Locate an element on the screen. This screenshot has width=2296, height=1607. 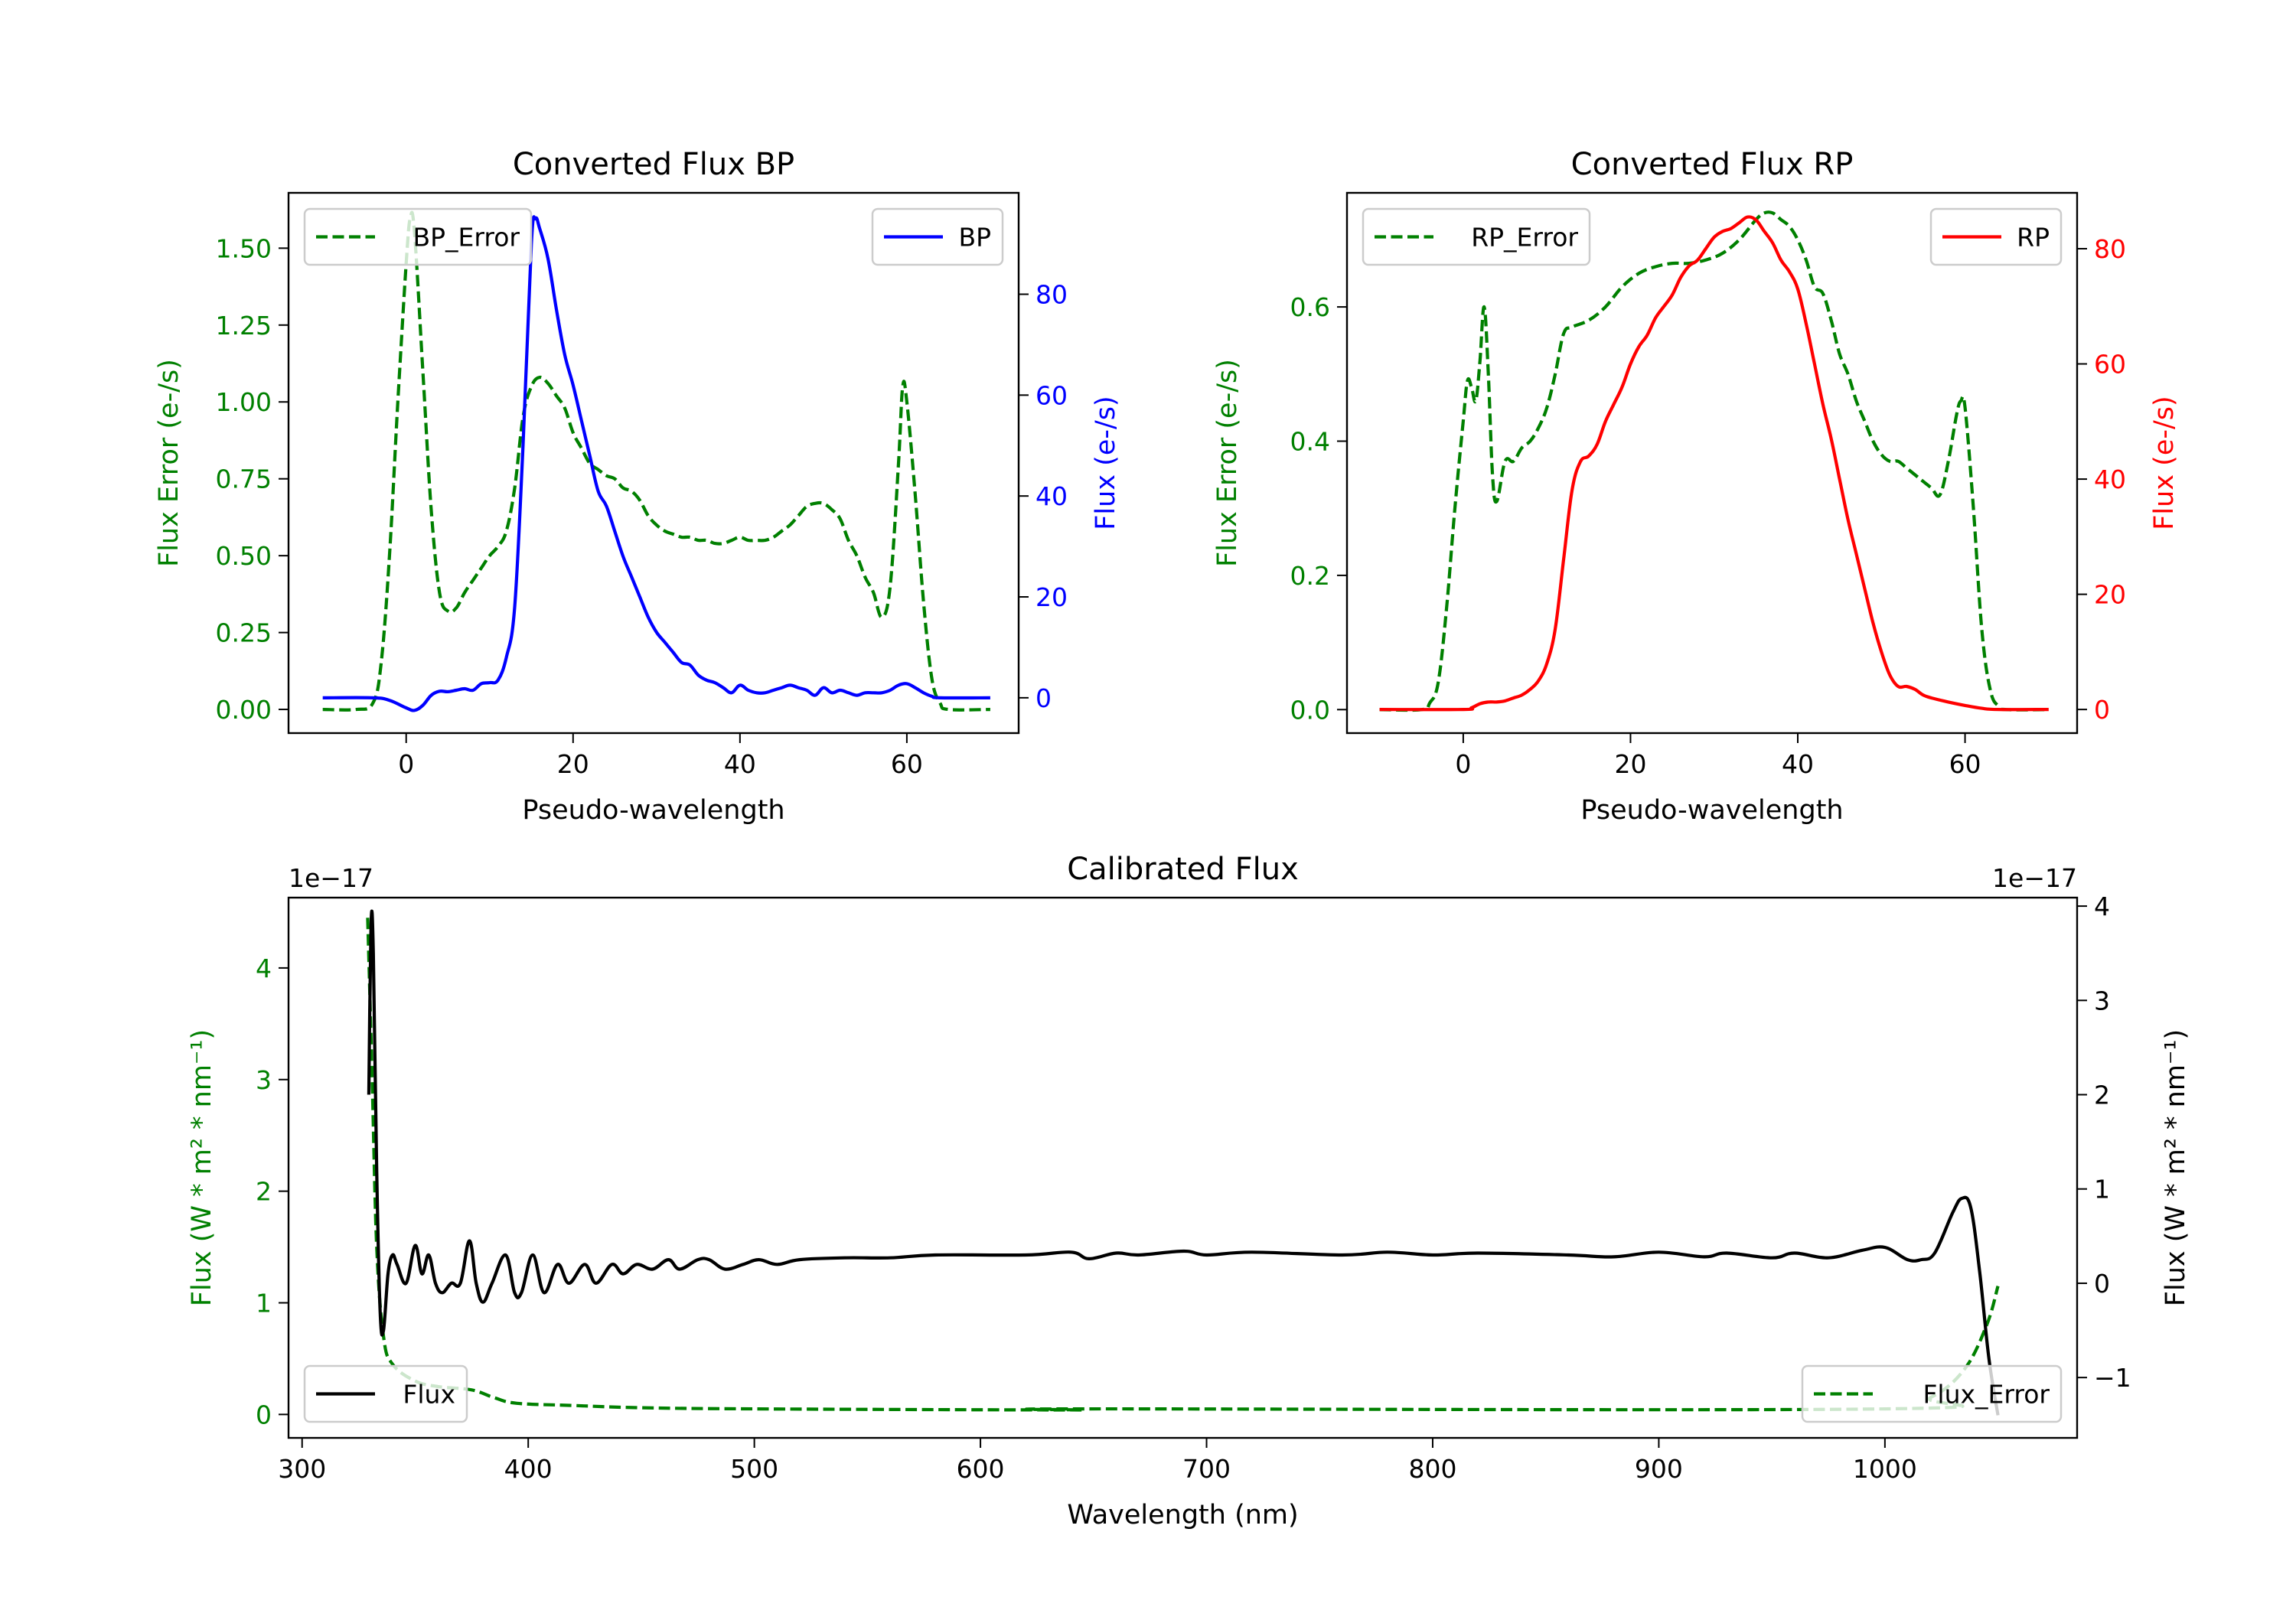
x-tick-label: 400 is located at coordinates (528, 1469).